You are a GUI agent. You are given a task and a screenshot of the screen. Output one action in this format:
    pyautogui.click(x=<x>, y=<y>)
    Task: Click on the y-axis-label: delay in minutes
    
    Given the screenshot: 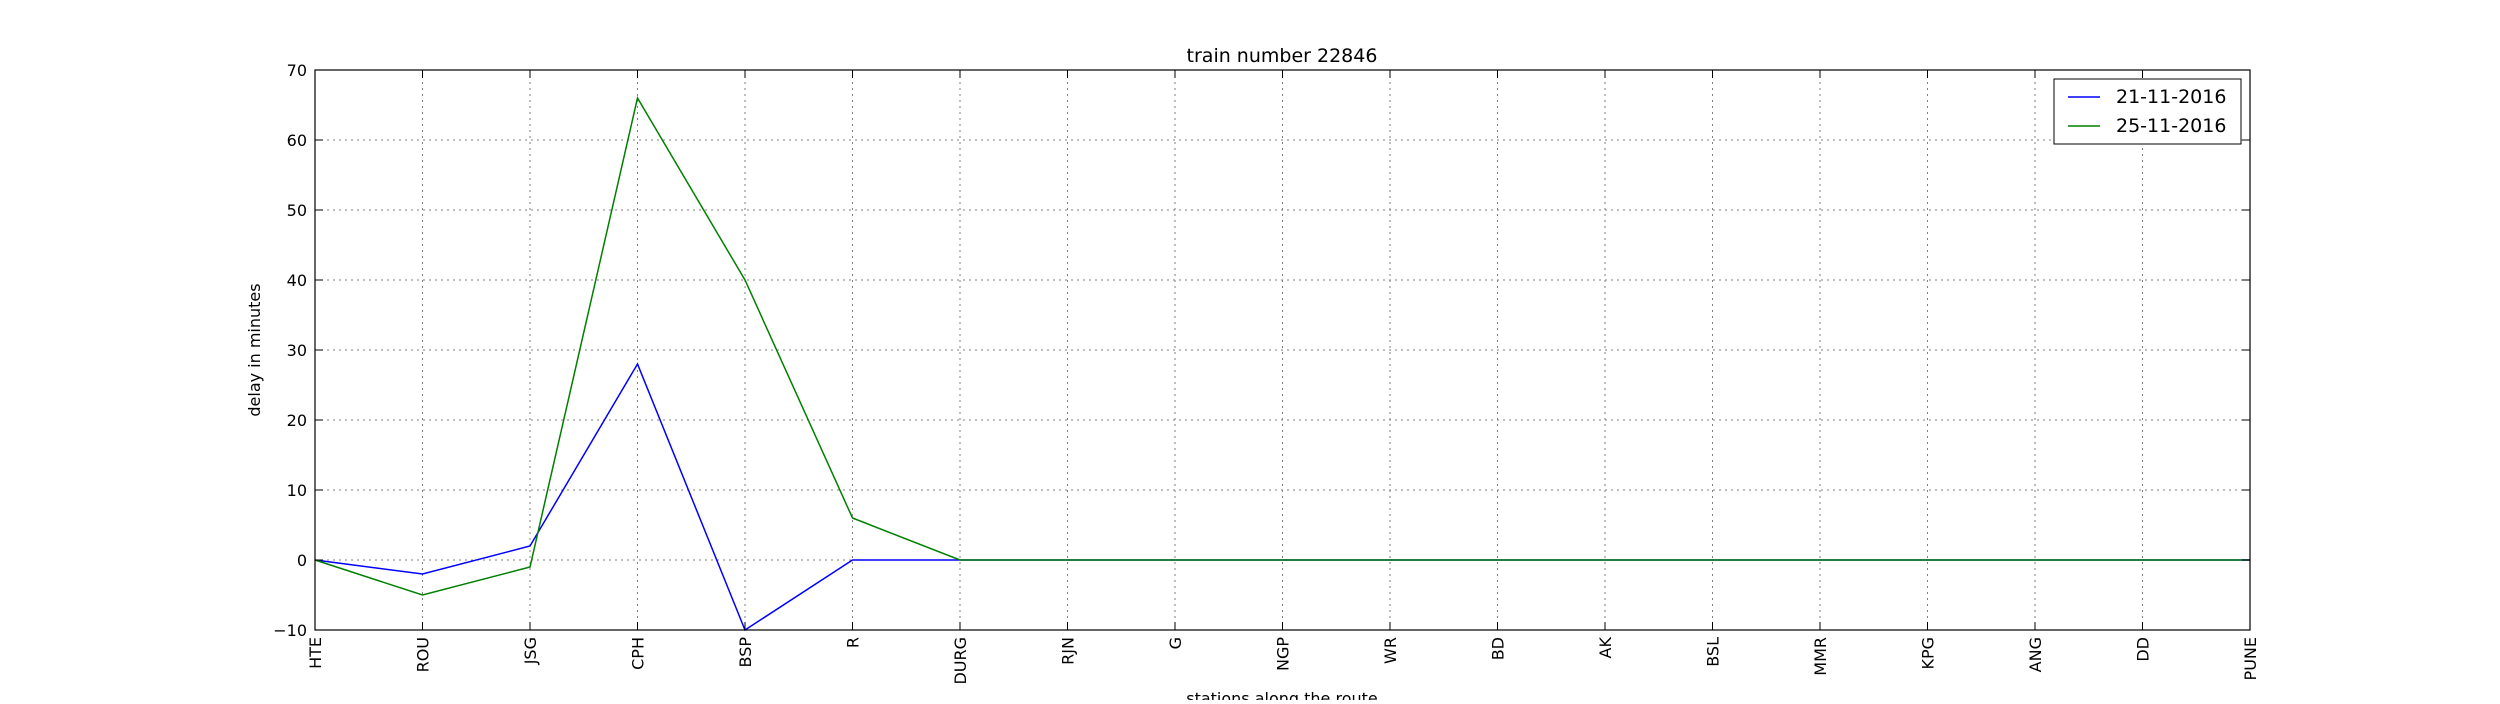 What is the action you would take?
    pyautogui.click(x=254, y=349)
    